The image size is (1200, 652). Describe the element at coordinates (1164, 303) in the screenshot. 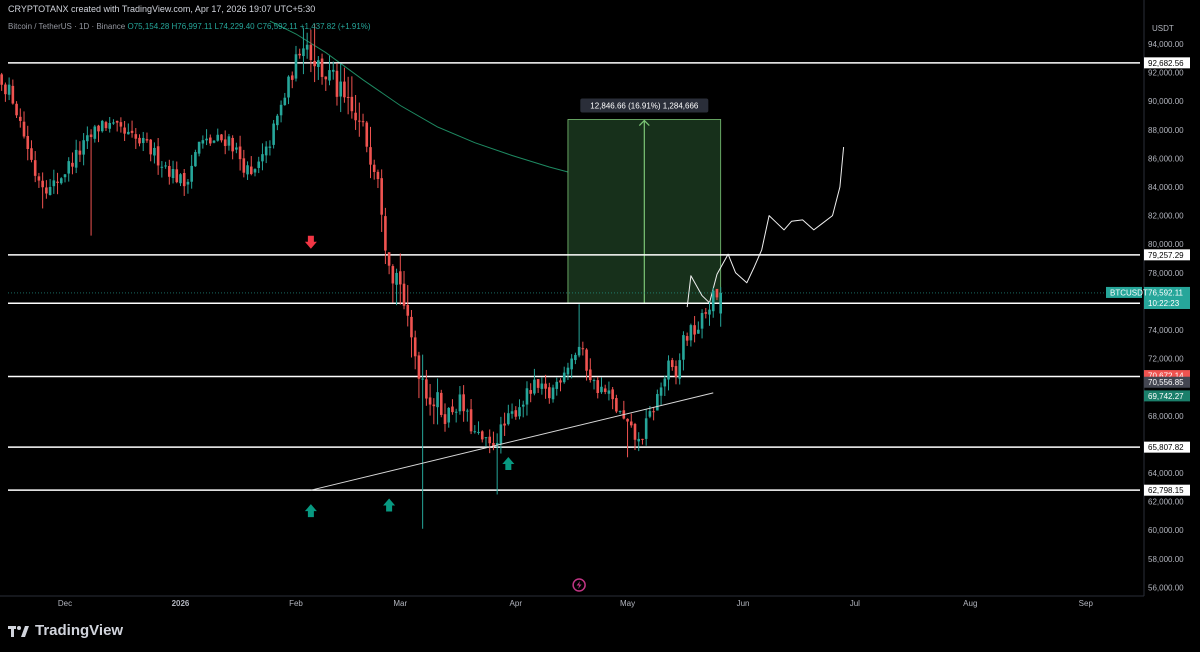

I see `countdown-label: 10:22:23` at that location.